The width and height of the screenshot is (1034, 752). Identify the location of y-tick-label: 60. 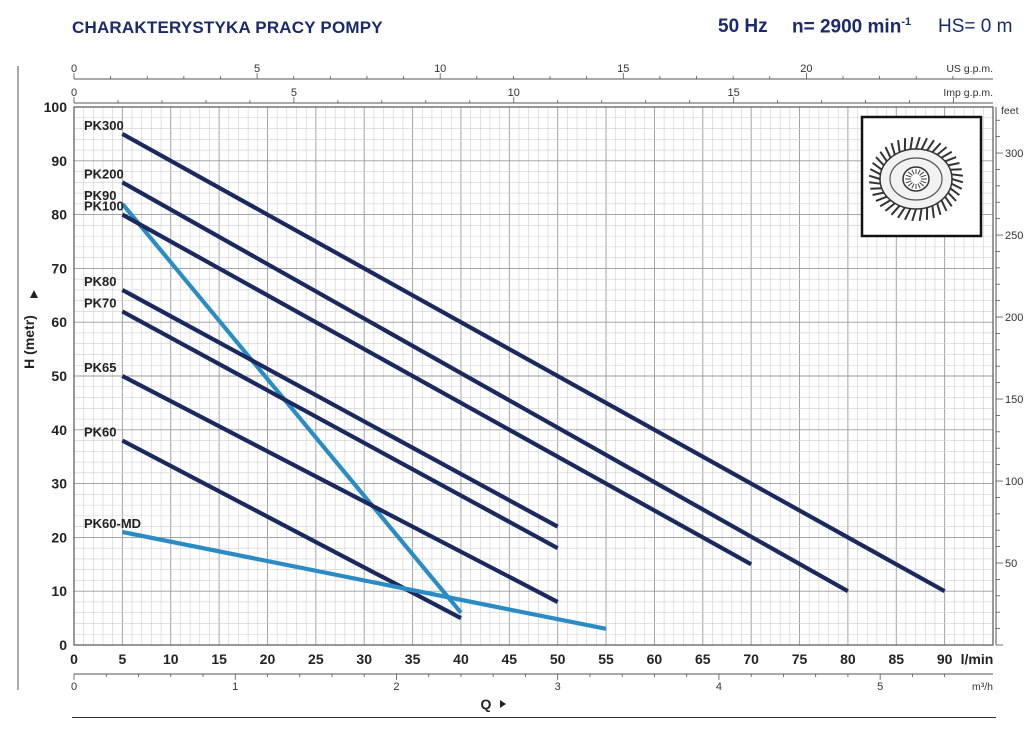
(59, 322).